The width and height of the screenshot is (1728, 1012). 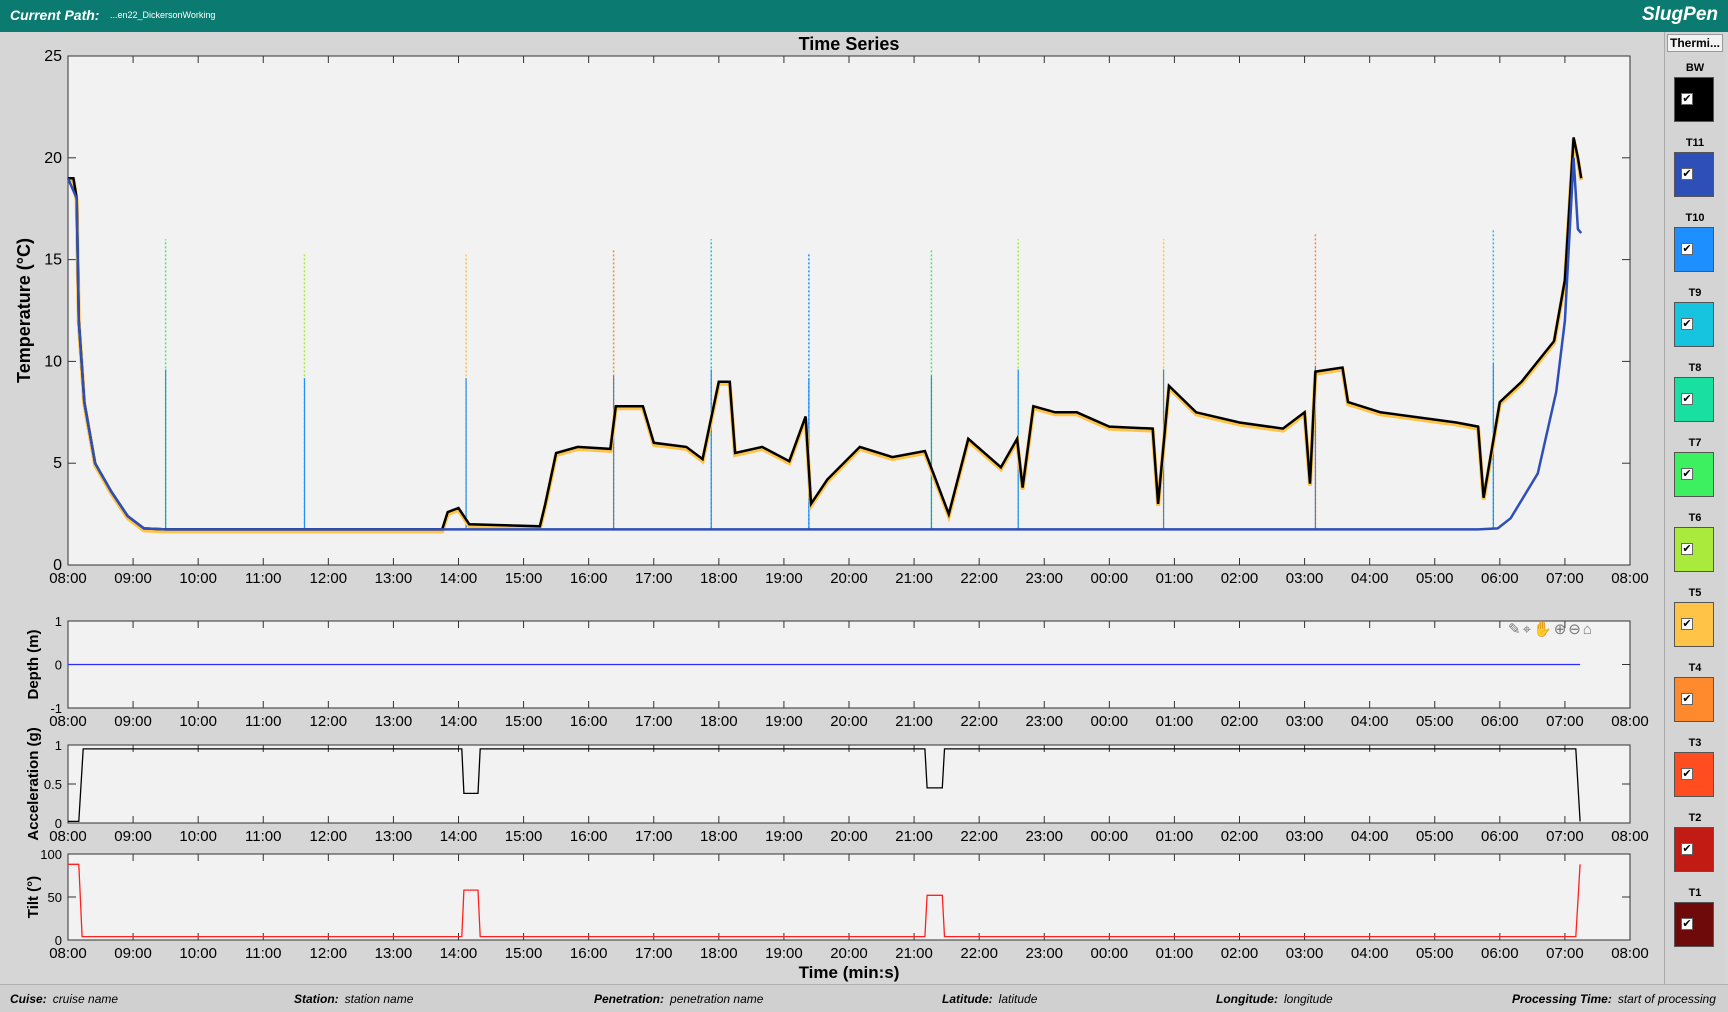 I want to click on checkbox-t9: ✔, so click(x=1687, y=324).